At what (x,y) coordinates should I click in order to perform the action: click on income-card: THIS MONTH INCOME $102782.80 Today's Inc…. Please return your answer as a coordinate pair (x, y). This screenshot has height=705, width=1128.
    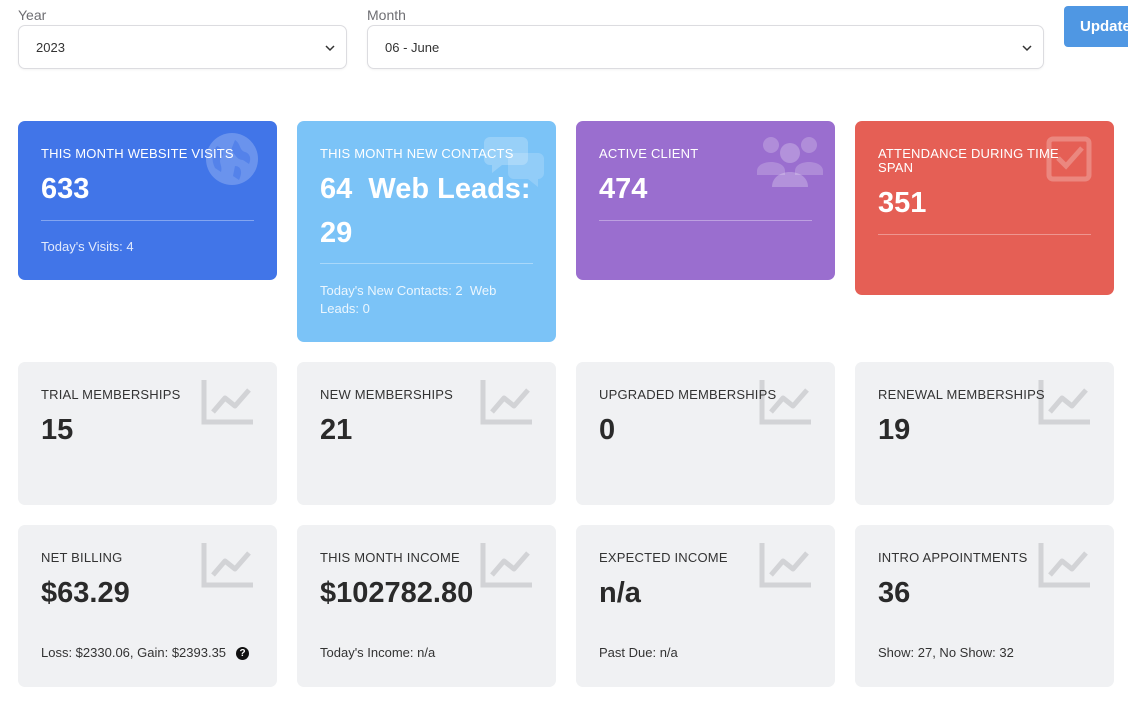
    Looking at the image, I should click on (426, 606).